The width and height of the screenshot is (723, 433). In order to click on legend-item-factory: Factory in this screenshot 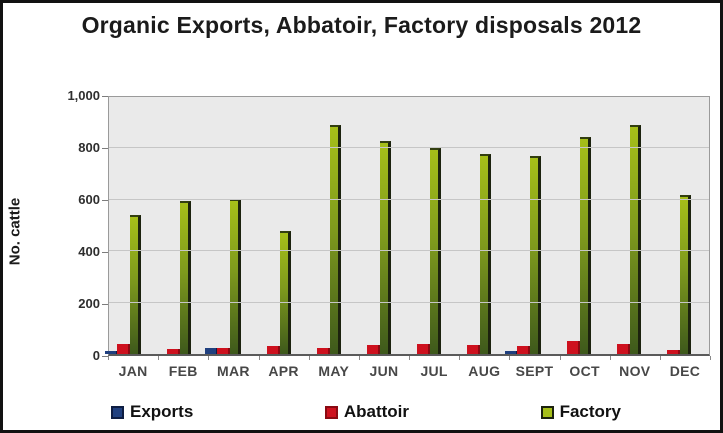, I will do `click(580, 412)`.